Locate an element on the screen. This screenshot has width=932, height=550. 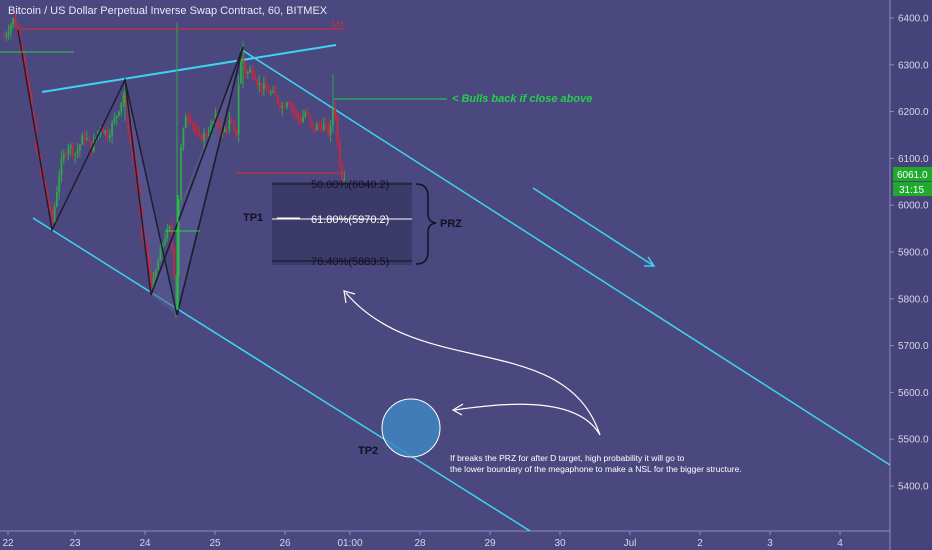
y-tick-label: 5800.0 is located at coordinates (913, 299).